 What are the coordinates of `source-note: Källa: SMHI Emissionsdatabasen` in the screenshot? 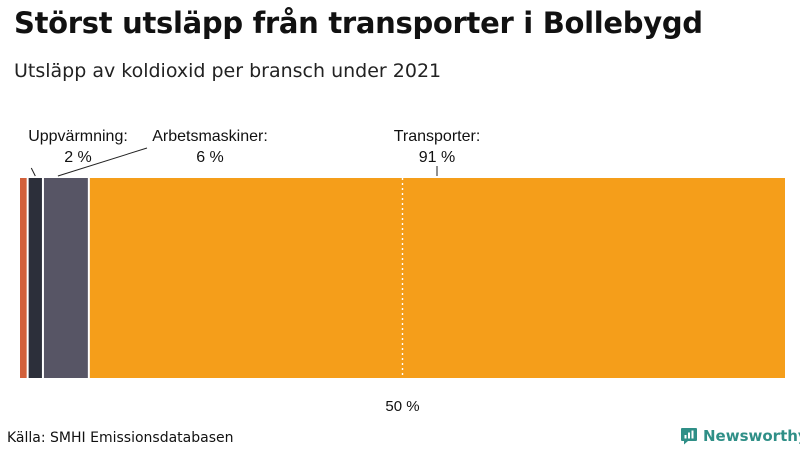 It's located at (120, 438).